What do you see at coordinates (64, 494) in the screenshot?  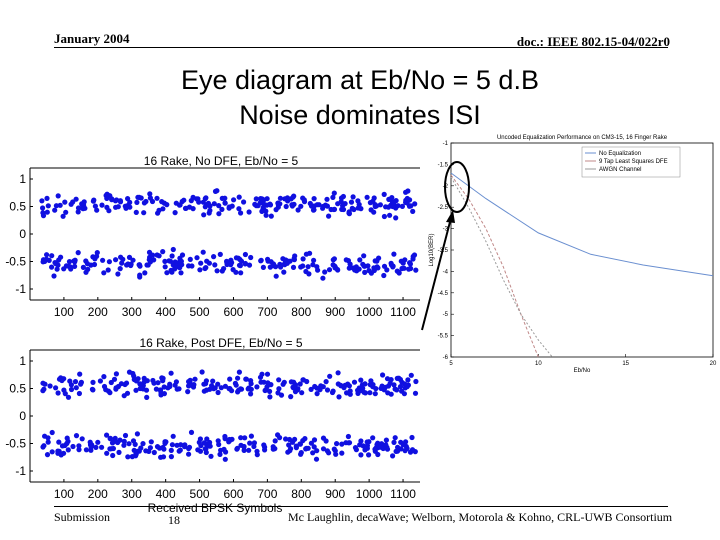 I see `x-tick-label: 100` at bounding box center [64, 494].